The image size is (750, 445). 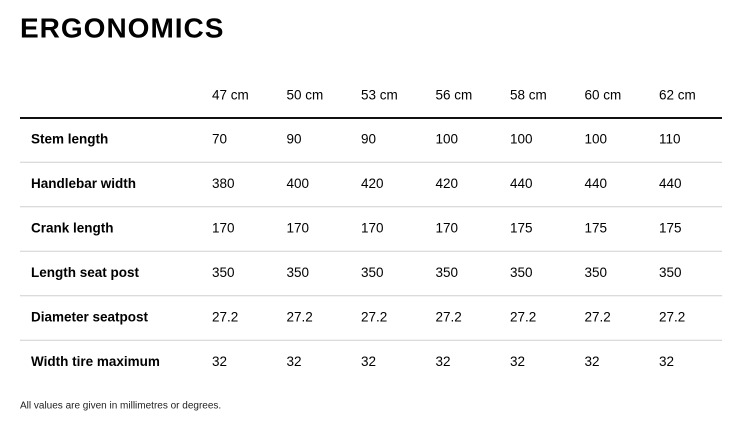 I want to click on row-label: Diameter seatpost, so click(x=90, y=317).